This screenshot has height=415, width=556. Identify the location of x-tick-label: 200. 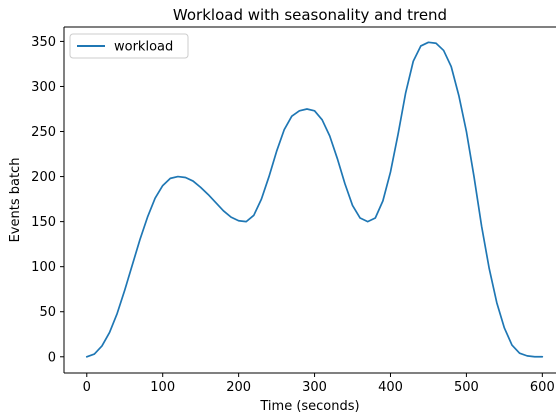
(238, 387).